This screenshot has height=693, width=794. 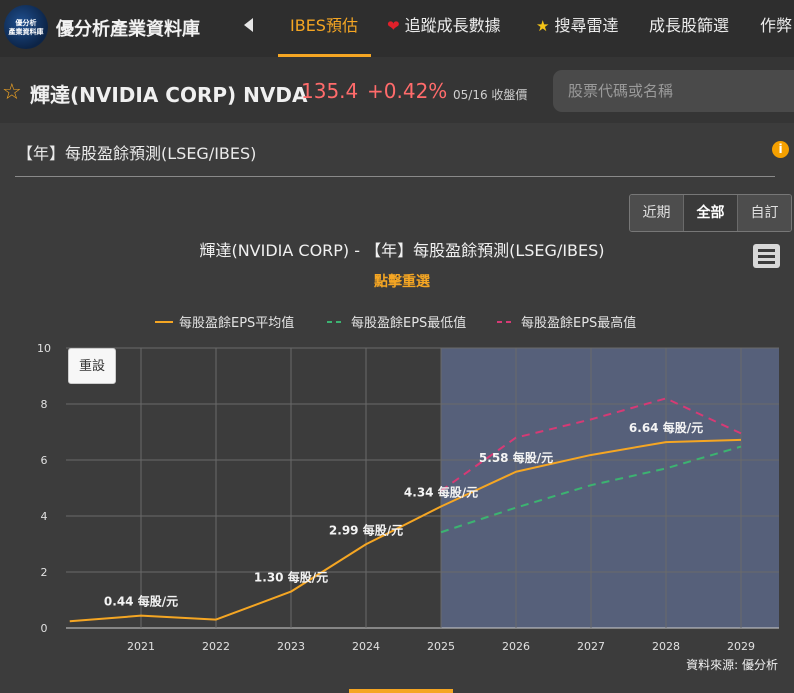 I want to click on stock-price: 135.4, so click(x=330, y=91).